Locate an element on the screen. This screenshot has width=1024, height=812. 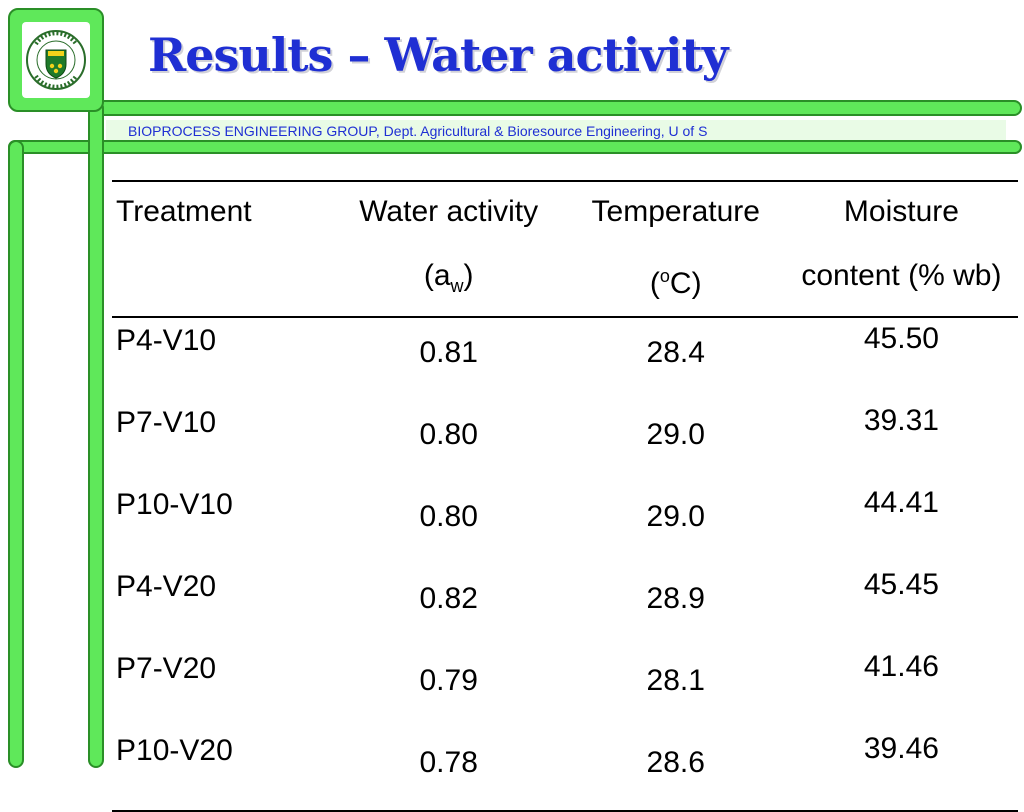
table-row: P4-V20 0.82 28.9 45.45 is located at coordinates (565, 605).